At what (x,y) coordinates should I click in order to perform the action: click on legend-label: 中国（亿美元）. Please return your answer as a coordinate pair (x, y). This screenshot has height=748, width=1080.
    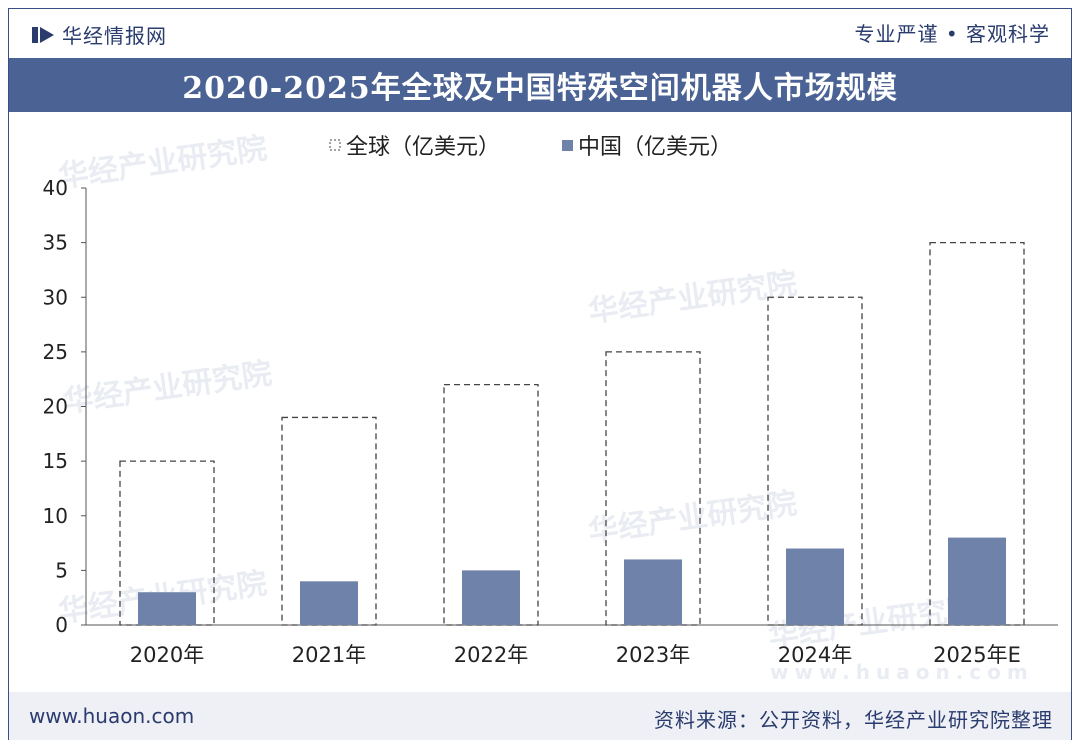
    Looking at the image, I should click on (655, 147).